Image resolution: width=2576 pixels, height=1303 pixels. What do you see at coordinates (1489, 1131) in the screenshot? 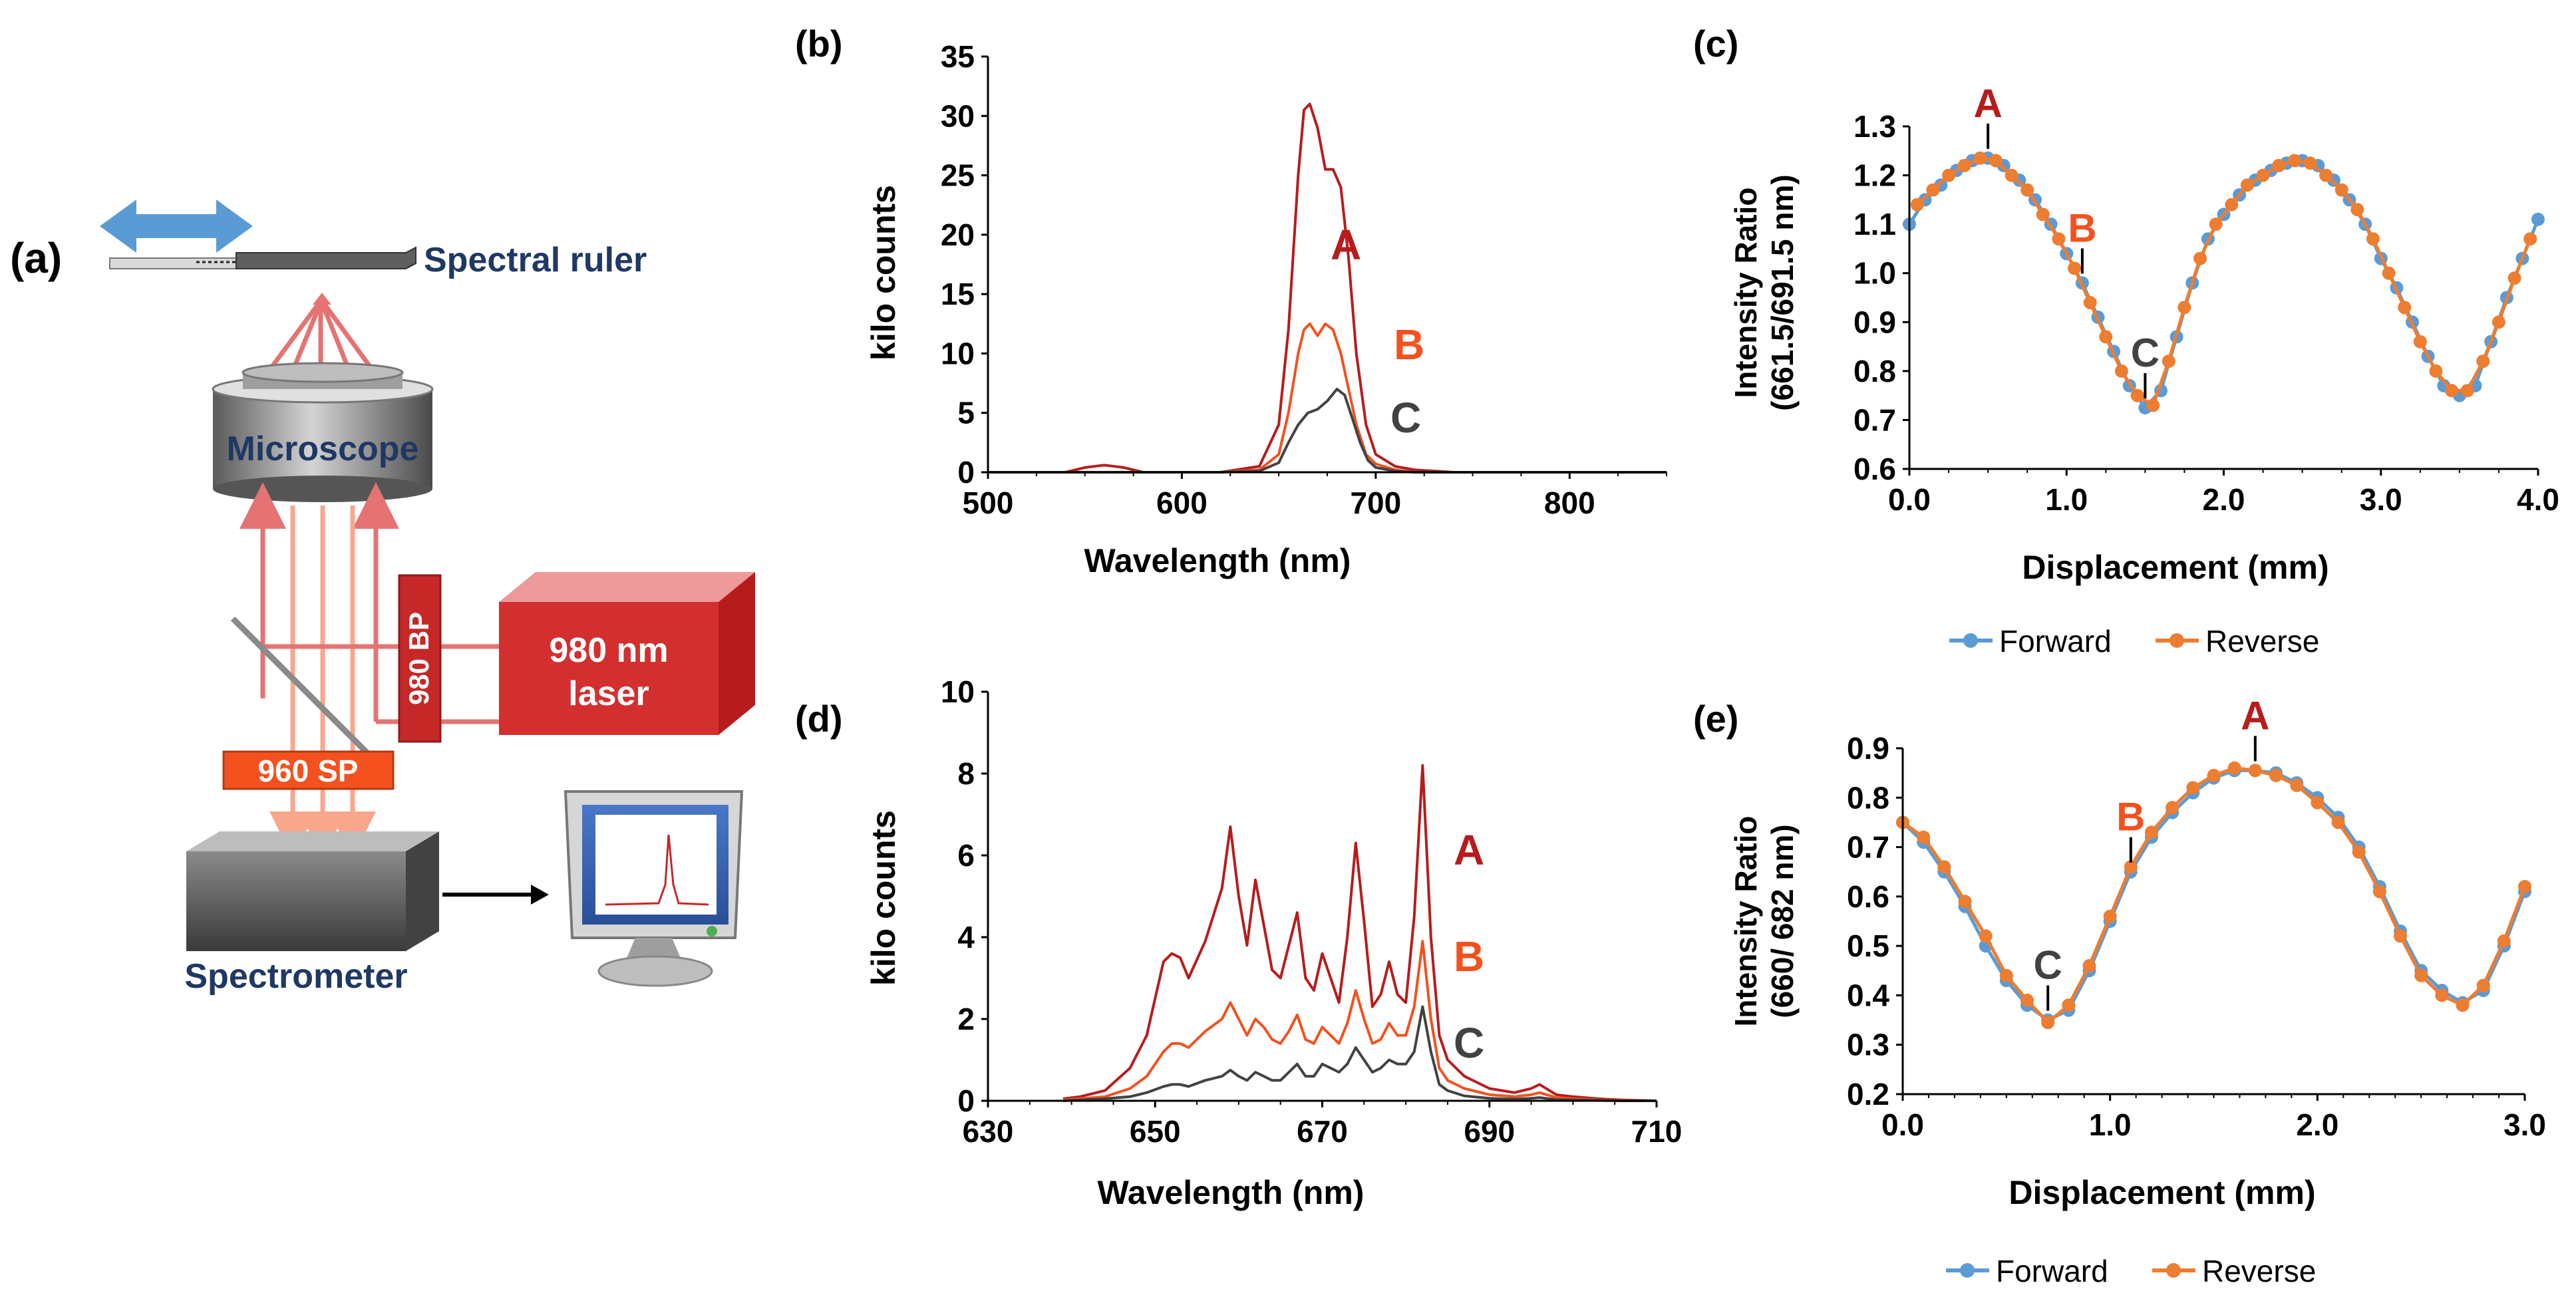
I see `chart-d-xtick-label: 690` at bounding box center [1489, 1131].